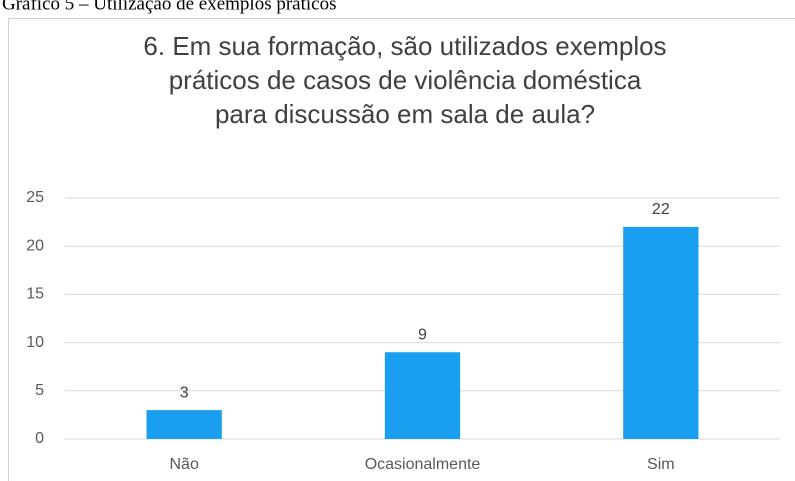 Image resolution: width=795 pixels, height=481 pixels. I want to click on x-tick-label: Sim, so click(661, 464).